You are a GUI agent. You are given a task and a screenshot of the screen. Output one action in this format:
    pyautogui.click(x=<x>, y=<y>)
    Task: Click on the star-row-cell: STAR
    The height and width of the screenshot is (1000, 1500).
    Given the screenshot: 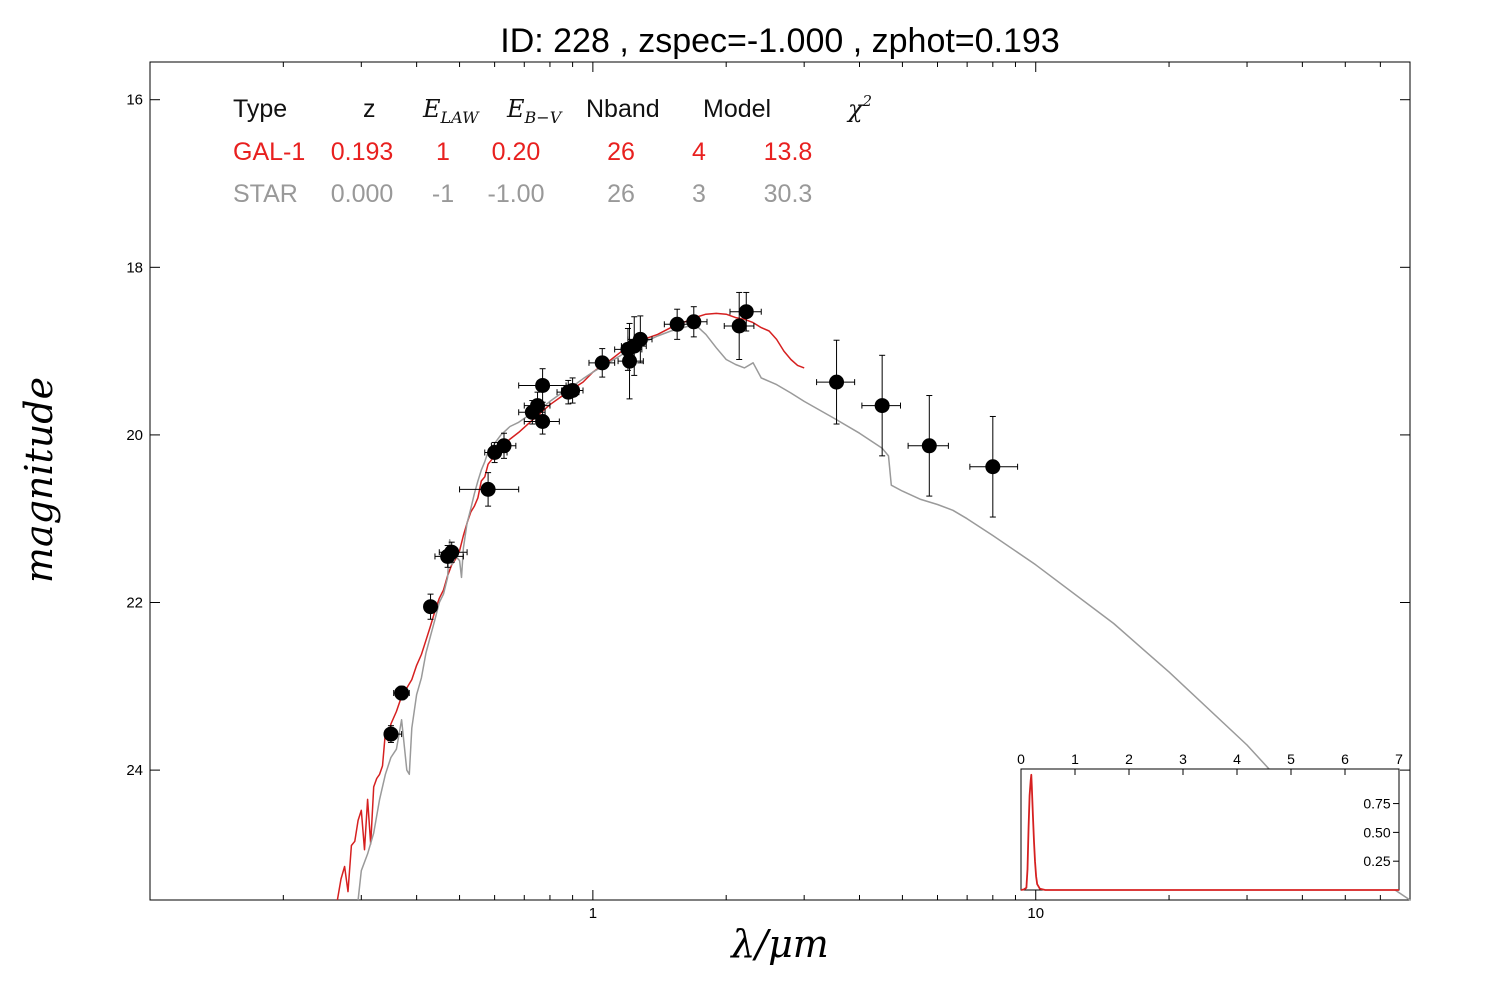 What is the action you would take?
    pyautogui.click(x=265, y=194)
    